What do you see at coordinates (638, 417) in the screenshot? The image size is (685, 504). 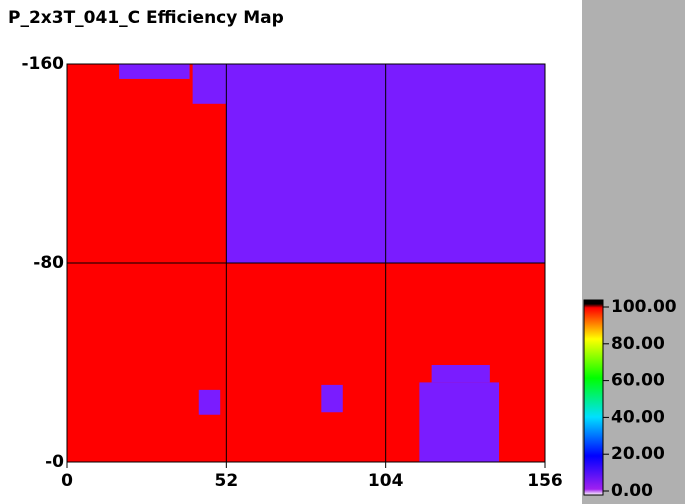 I see `colorbar-tick-label: 40.00` at bounding box center [638, 417].